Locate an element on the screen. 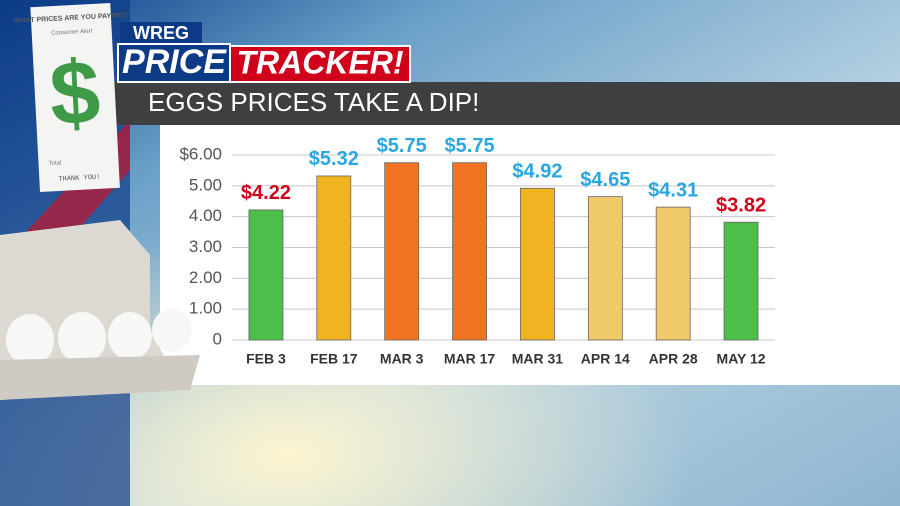  x-tick-label: MAR 3 is located at coordinates (402, 359).